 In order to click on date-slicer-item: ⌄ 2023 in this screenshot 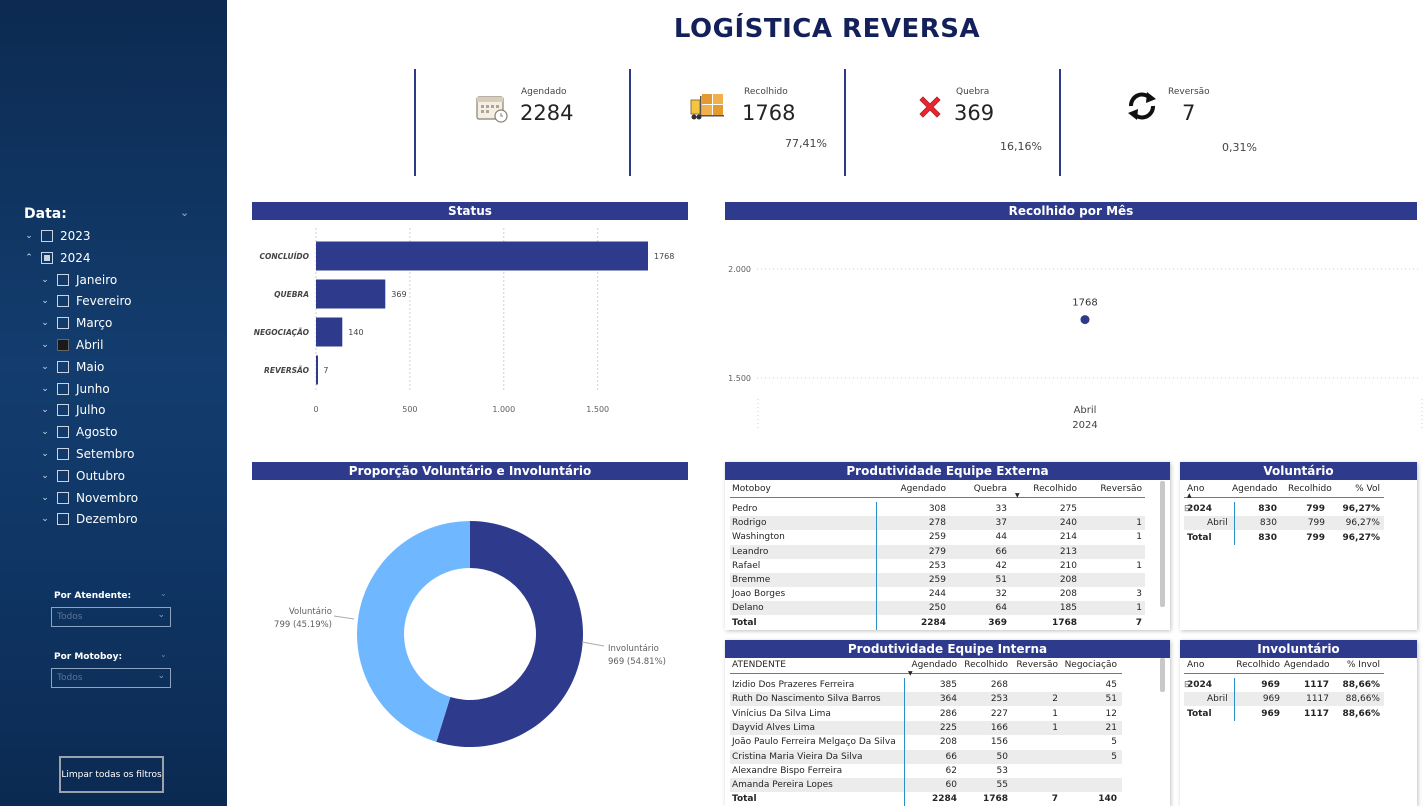, I will do `click(56, 236)`.